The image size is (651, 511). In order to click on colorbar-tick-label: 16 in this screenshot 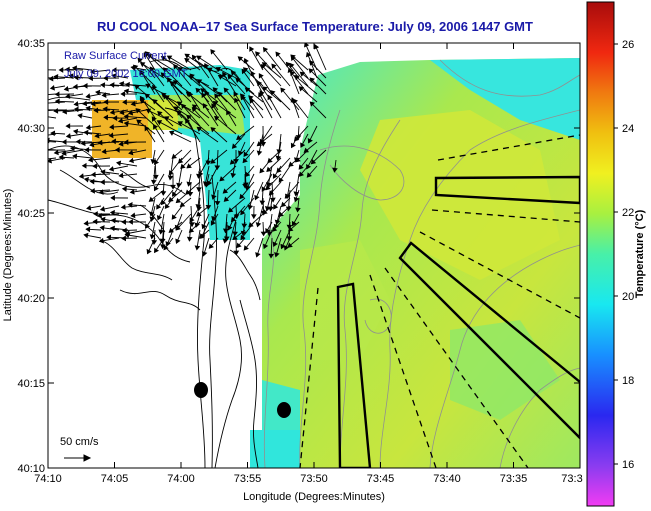, I will do `click(628, 465)`.